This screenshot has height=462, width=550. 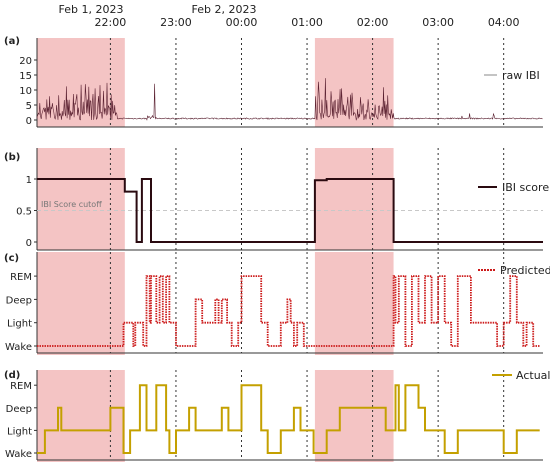 What do you see at coordinates (504, 22) in the screenshot?
I see `time-tick-label-6: 04:00` at bounding box center [504, 22].